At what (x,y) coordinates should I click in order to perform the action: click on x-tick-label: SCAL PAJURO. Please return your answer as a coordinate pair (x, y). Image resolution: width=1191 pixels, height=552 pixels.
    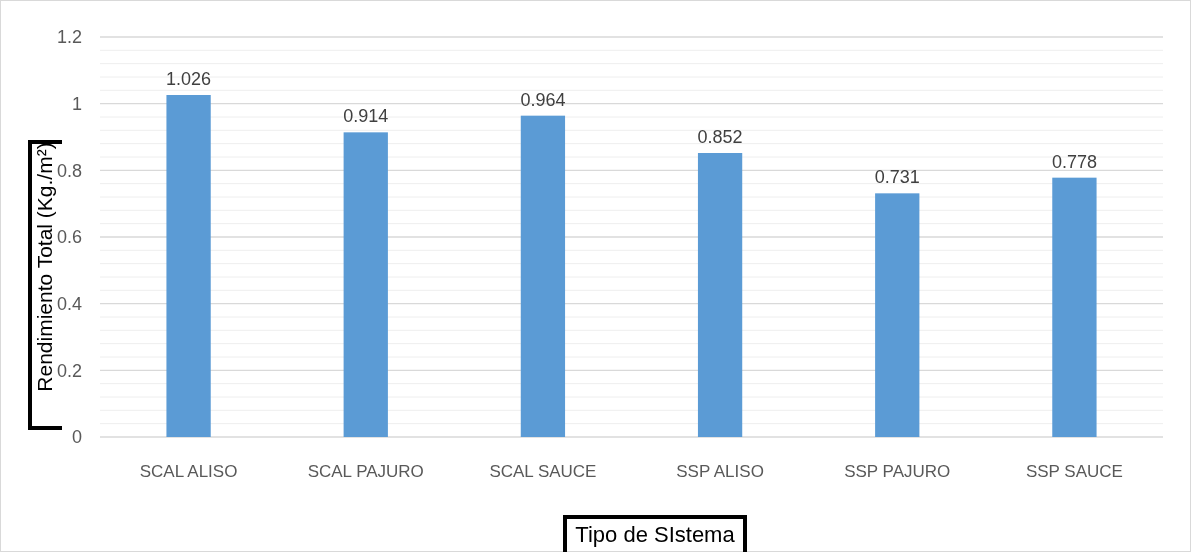
    Looking at the image, I should click on (365, 471).